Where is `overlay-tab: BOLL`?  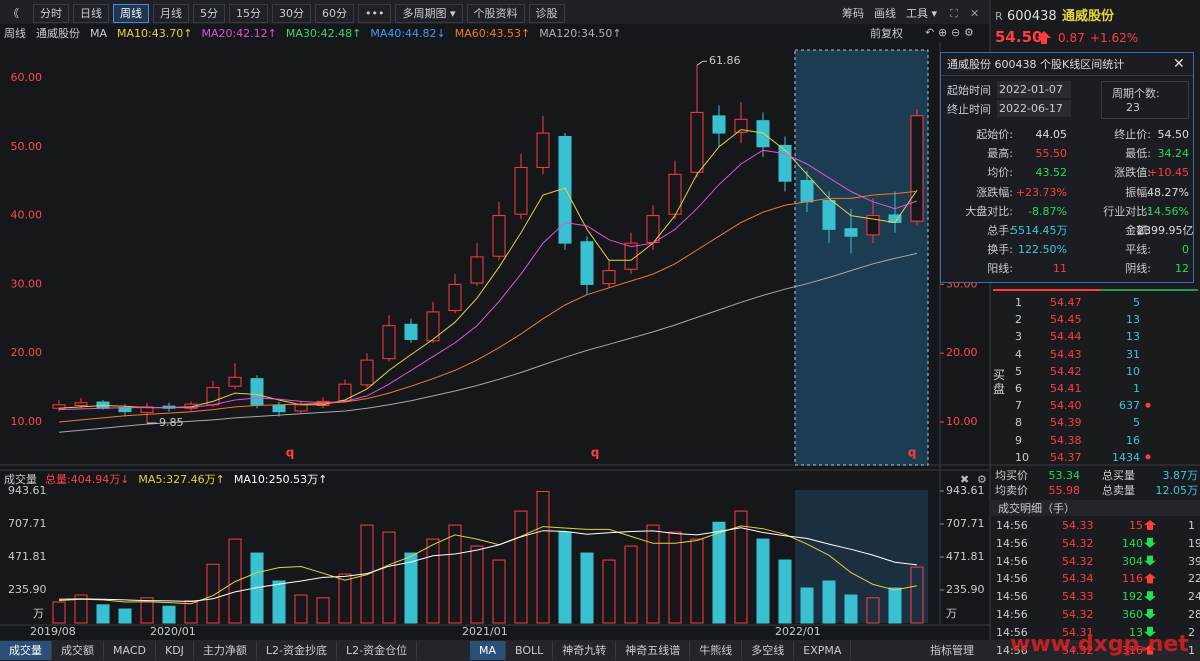 overlay-tab: BOLL is located at coordinates (530, 650).